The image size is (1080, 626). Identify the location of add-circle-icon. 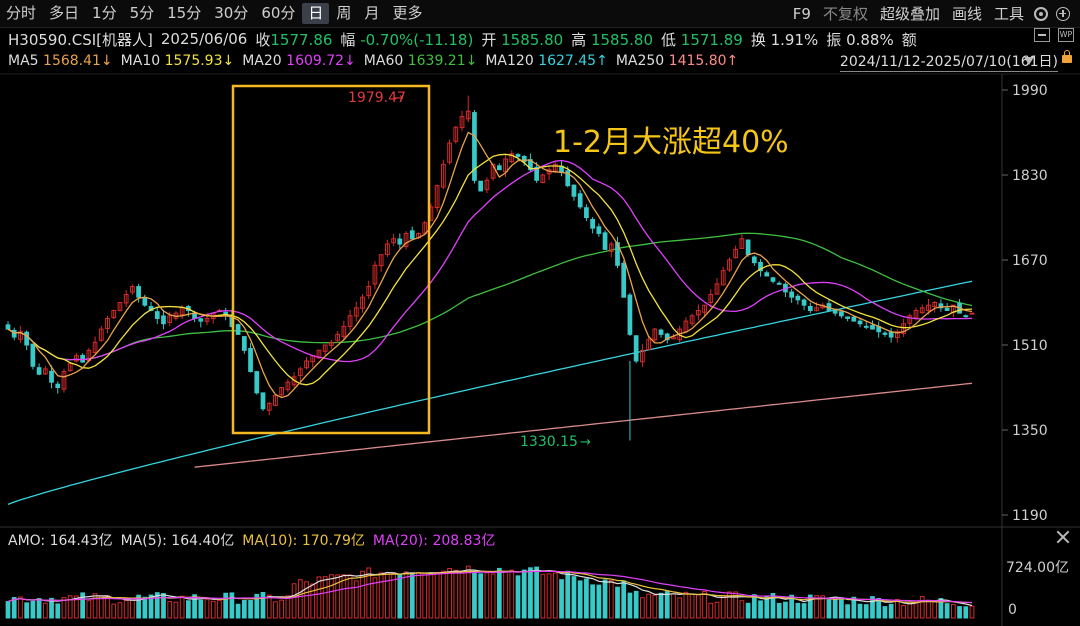
(1063, 13).